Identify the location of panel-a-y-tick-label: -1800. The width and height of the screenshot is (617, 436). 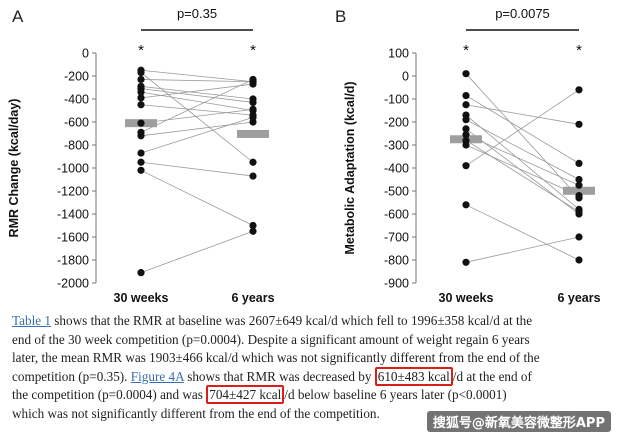
(73, 261).